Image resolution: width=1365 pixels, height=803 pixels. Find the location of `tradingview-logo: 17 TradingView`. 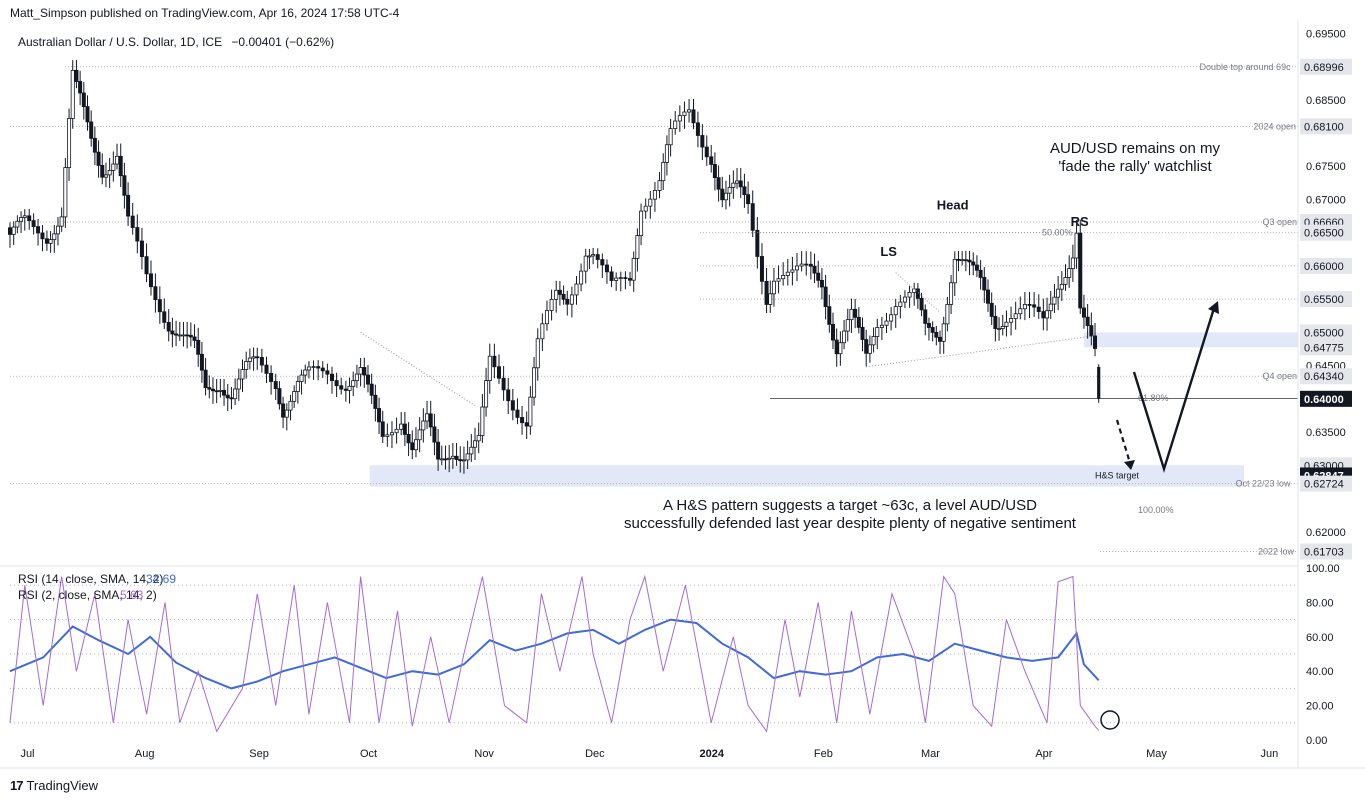

tradingview-logo: 17 TradingView is located at coordinates (54, 785).